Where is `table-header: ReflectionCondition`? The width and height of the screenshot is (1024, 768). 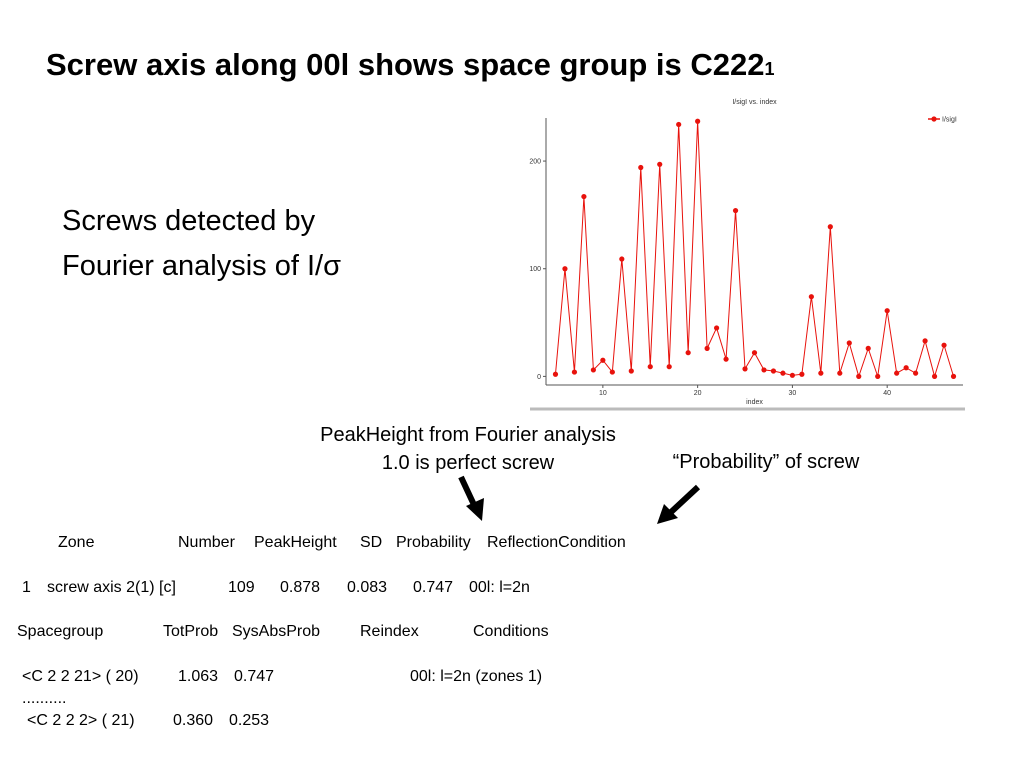 table-header: ReflectionCondition is located at coordinates (556, 542).